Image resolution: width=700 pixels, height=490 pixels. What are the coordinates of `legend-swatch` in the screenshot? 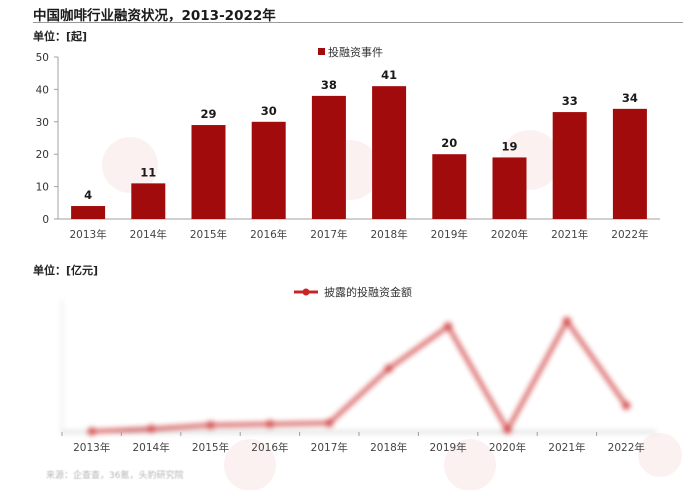 It's located at (321, 51).